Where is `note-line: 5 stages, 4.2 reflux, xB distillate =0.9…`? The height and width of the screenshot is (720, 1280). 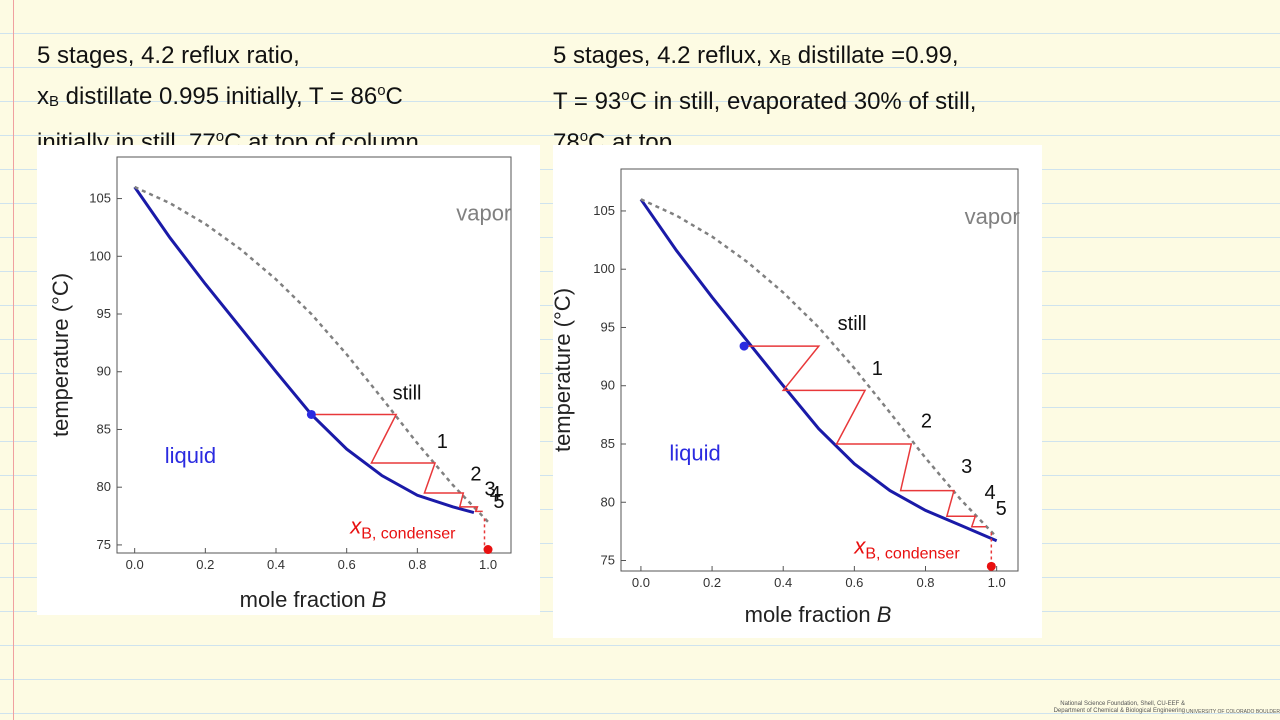 note-line: 5 stages, 4.2 reflux, xB distillate =0.9… is located at coordinates (764, 58).